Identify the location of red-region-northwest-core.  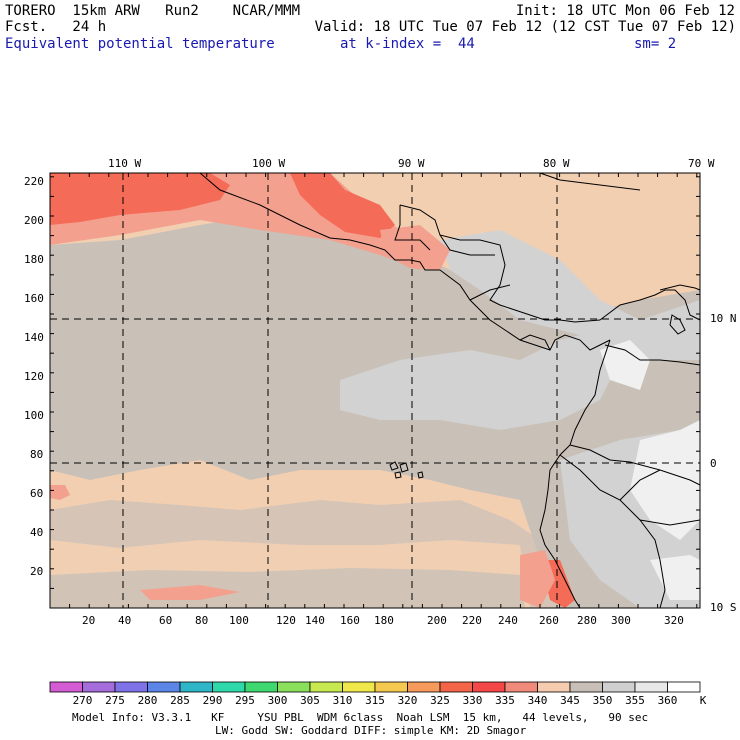
(140, 199).